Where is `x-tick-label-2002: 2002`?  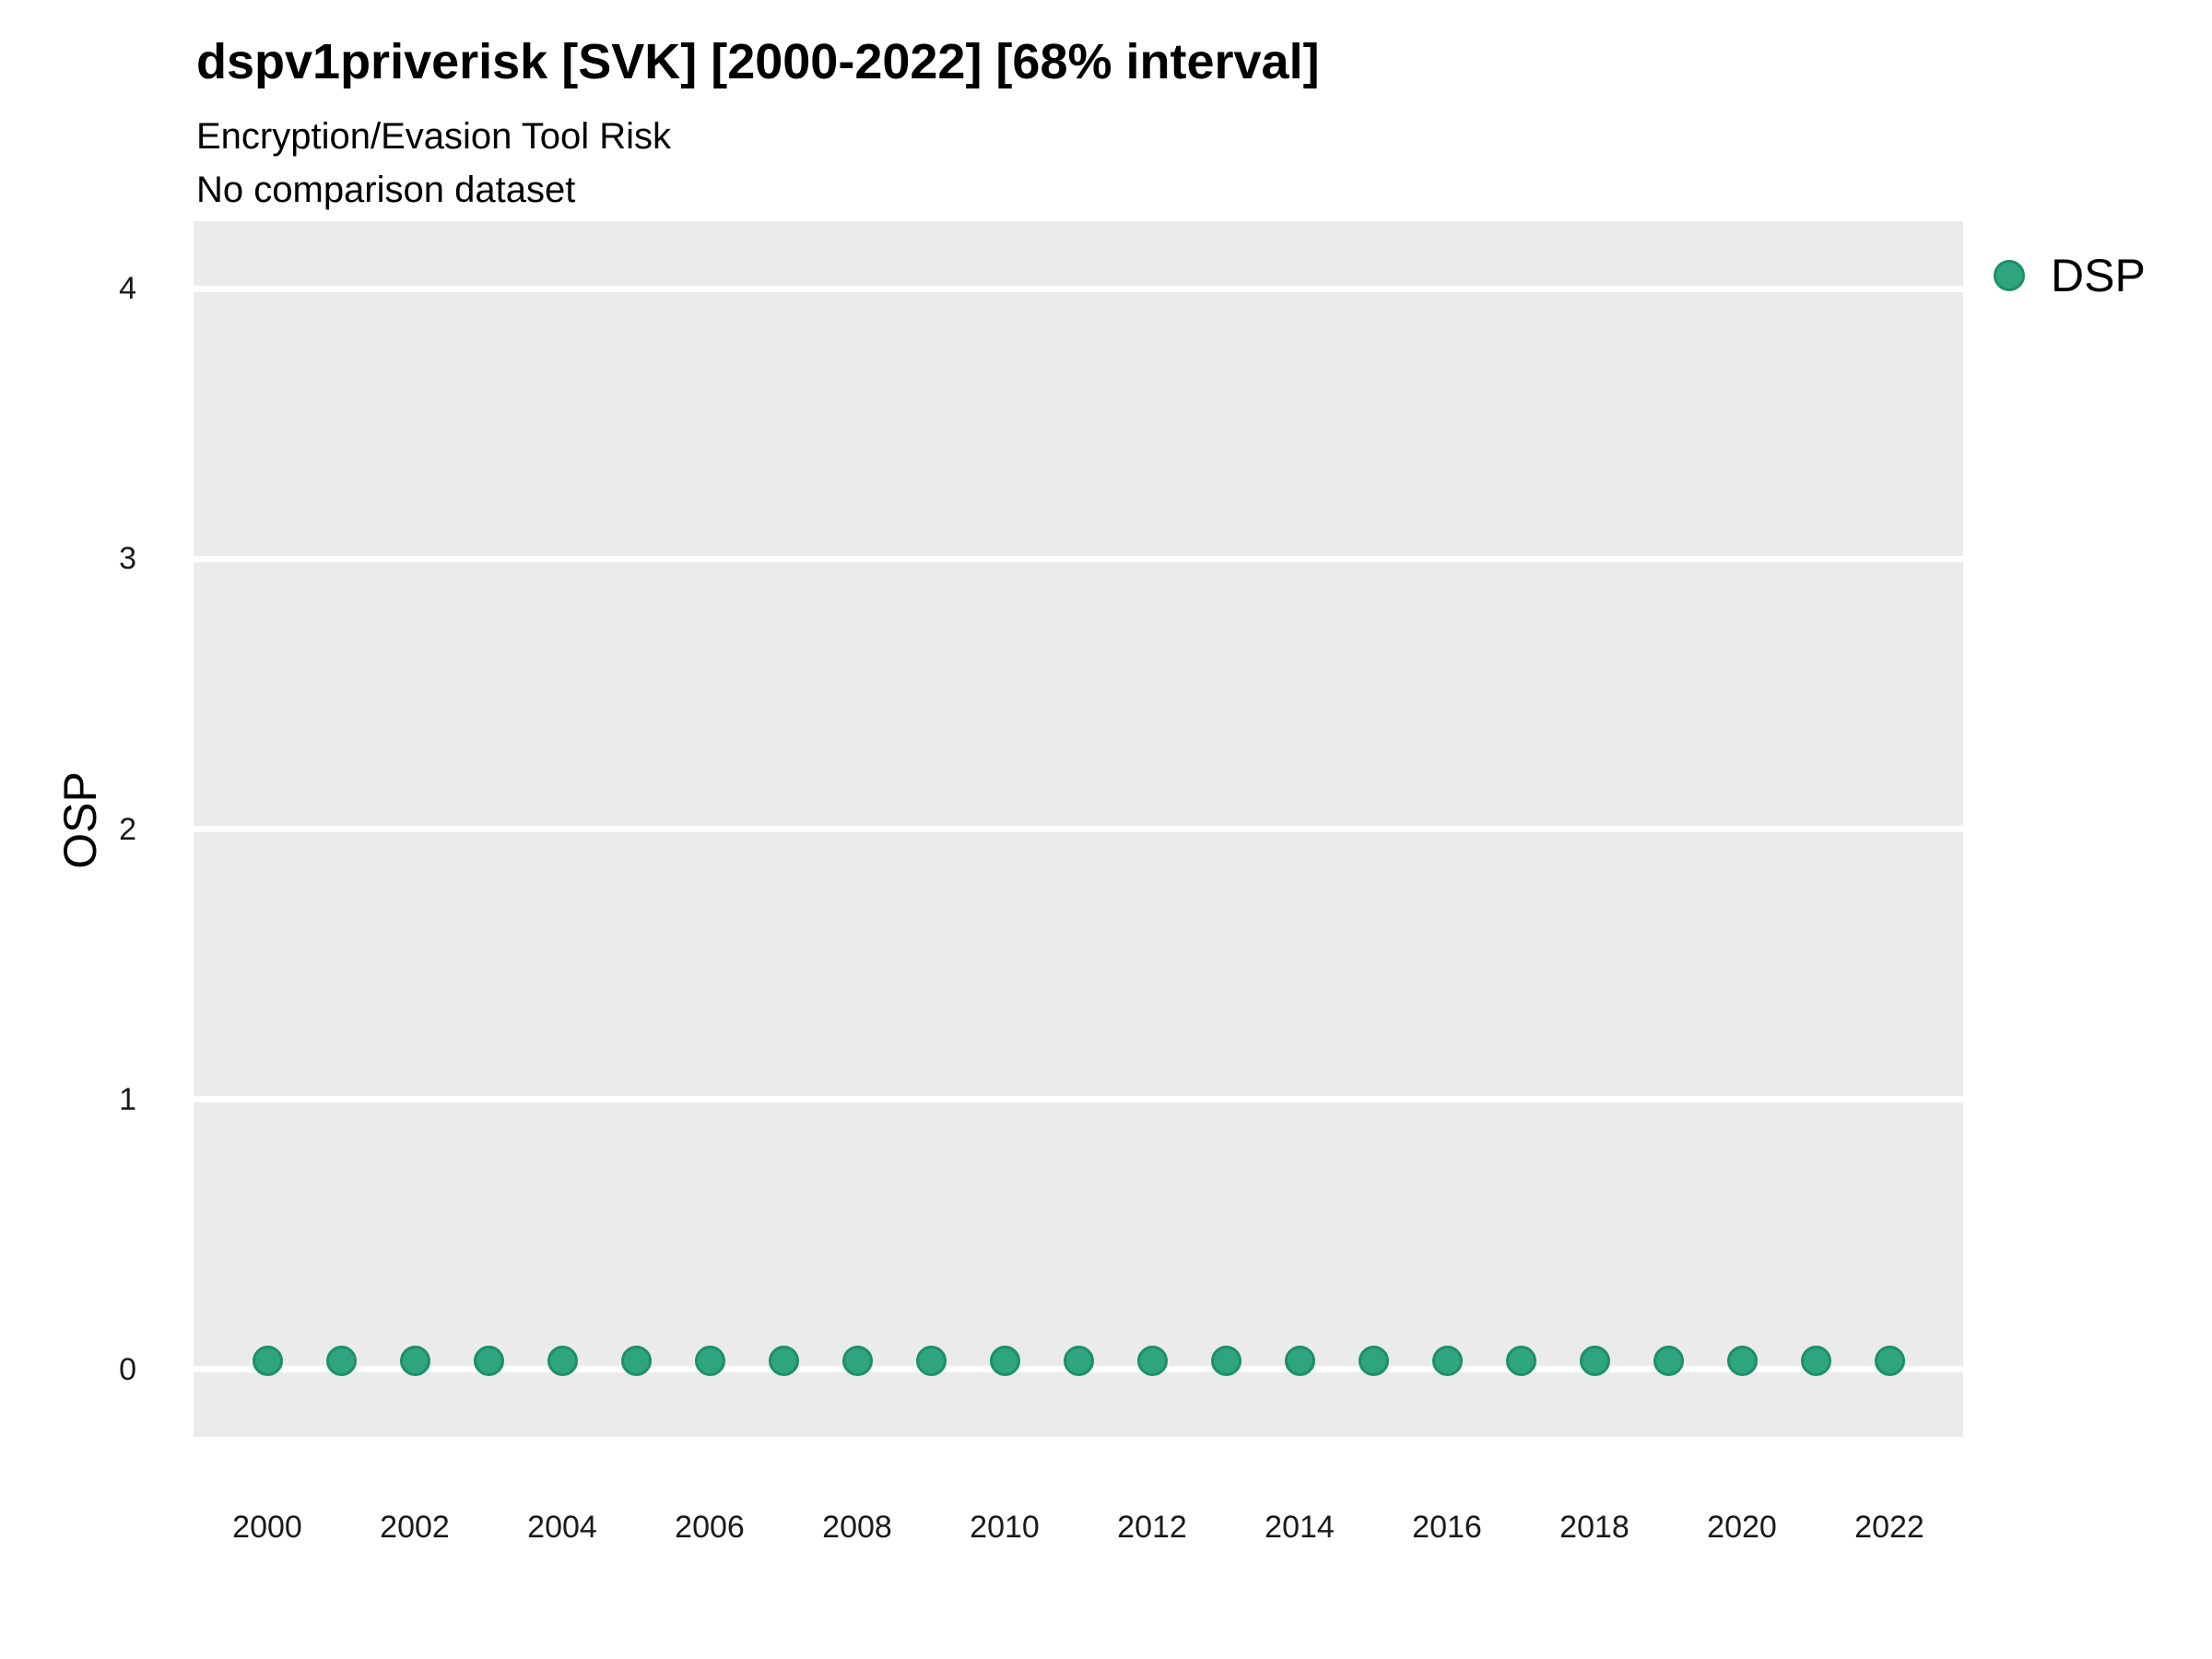
x-tick-label-2002: 2002 is located at coordinates (415, 1527).